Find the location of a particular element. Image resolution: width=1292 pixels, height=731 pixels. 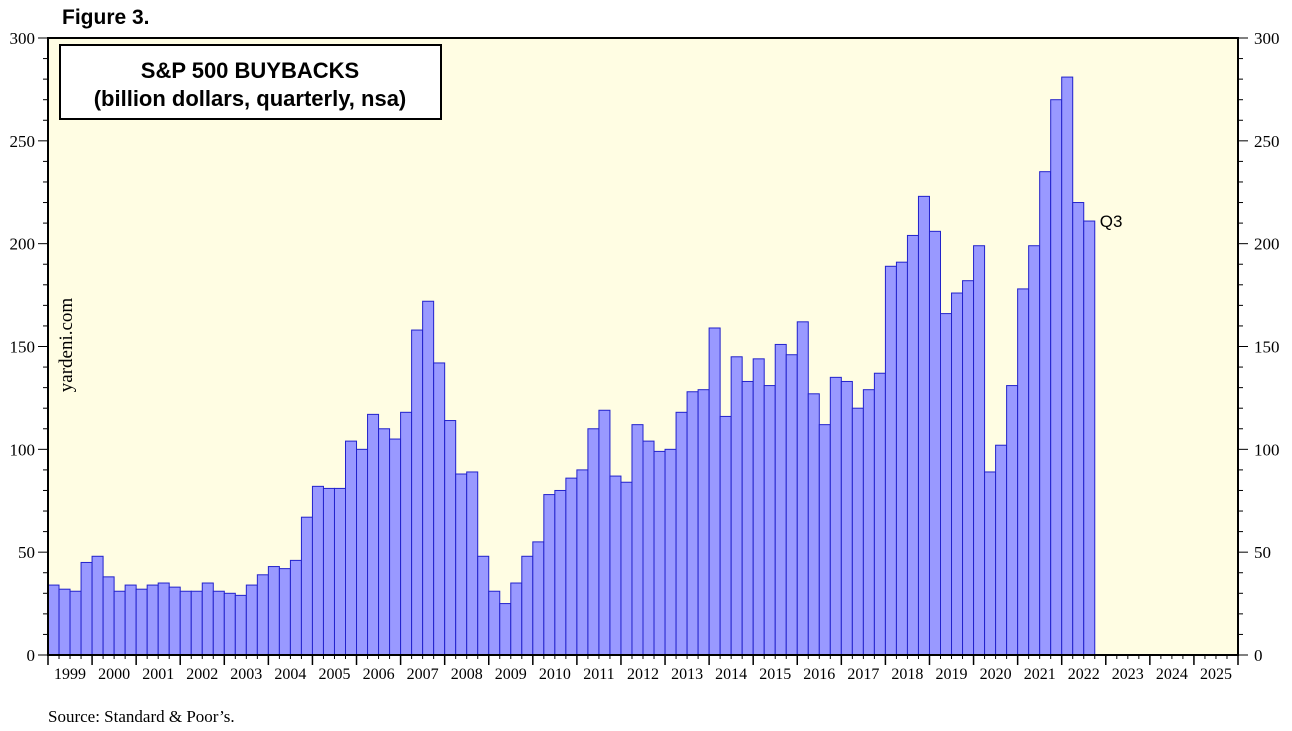

y-tick-label-right: 300 is located at coordinates (1267, 38).